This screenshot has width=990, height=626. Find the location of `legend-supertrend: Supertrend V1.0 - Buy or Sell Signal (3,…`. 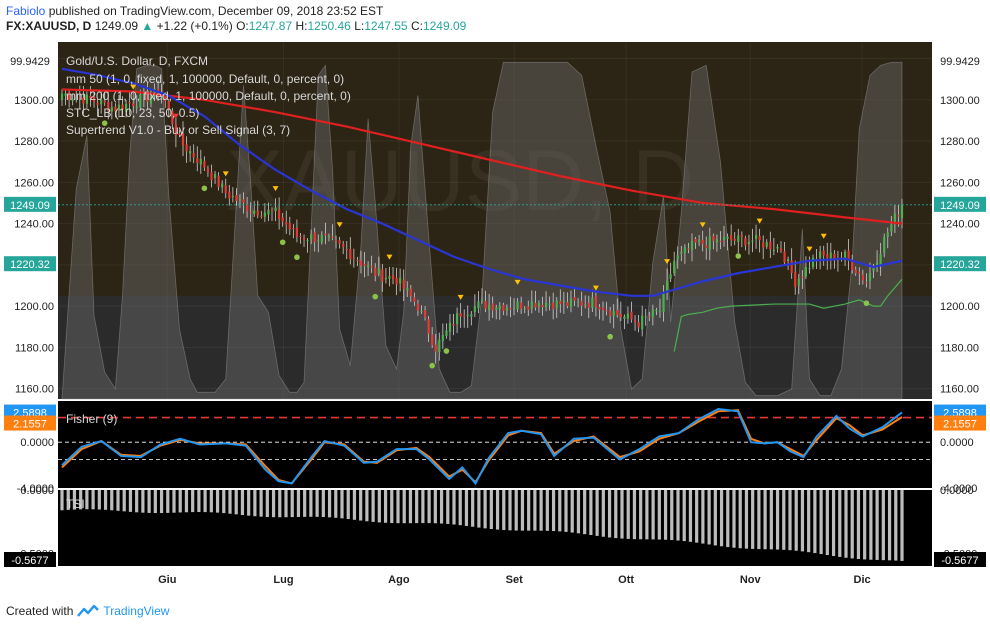

legend-supertrend: Supertrend V1.0 - Buy or Sell Signal (3,… is located at coordinates (178, 130).